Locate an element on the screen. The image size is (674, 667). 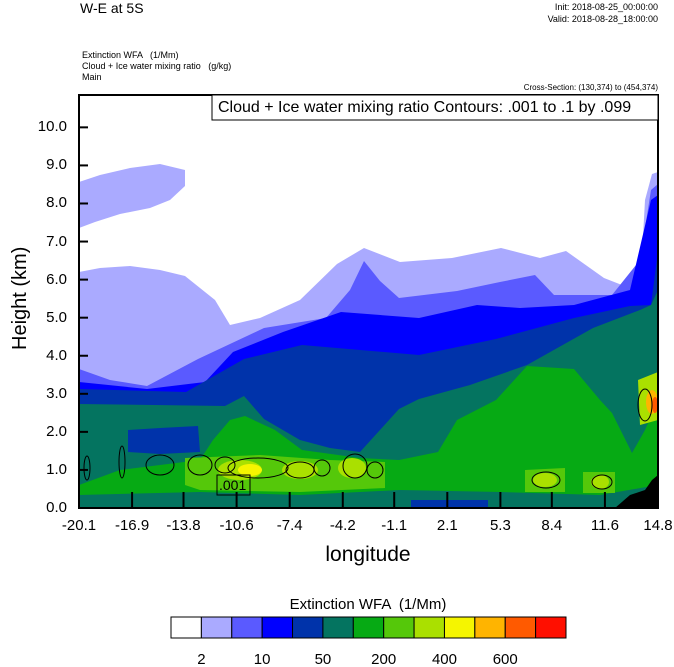
field-line-1: Extinction WFA (1/Mm) is located at coordinates (130, 55).